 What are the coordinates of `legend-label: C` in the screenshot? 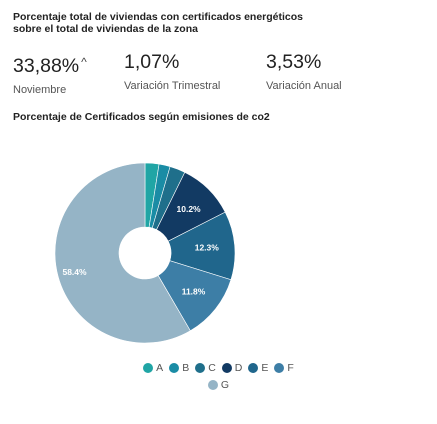 It's located at (212, 368).